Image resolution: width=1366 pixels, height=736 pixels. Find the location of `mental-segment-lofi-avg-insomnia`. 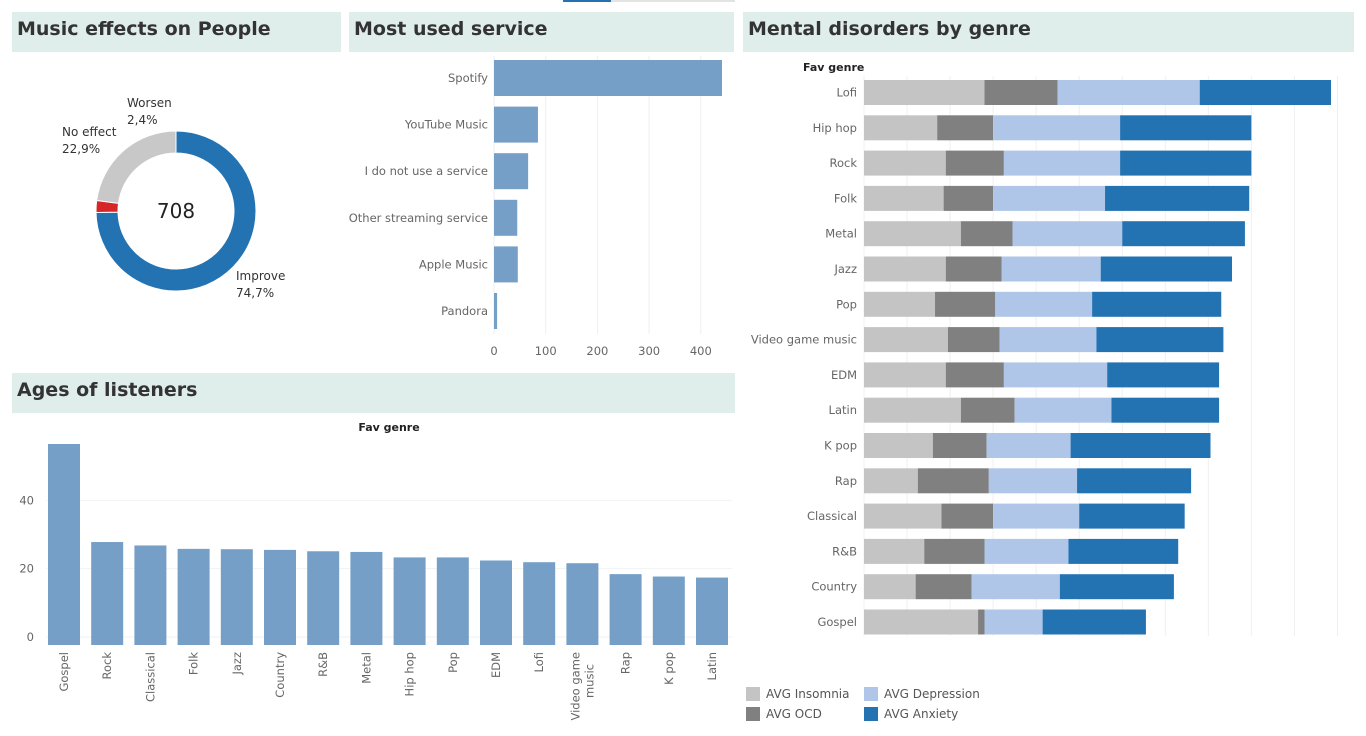

mental-segment-lofi-avg-insomnia is located at coordinates (924, 92).